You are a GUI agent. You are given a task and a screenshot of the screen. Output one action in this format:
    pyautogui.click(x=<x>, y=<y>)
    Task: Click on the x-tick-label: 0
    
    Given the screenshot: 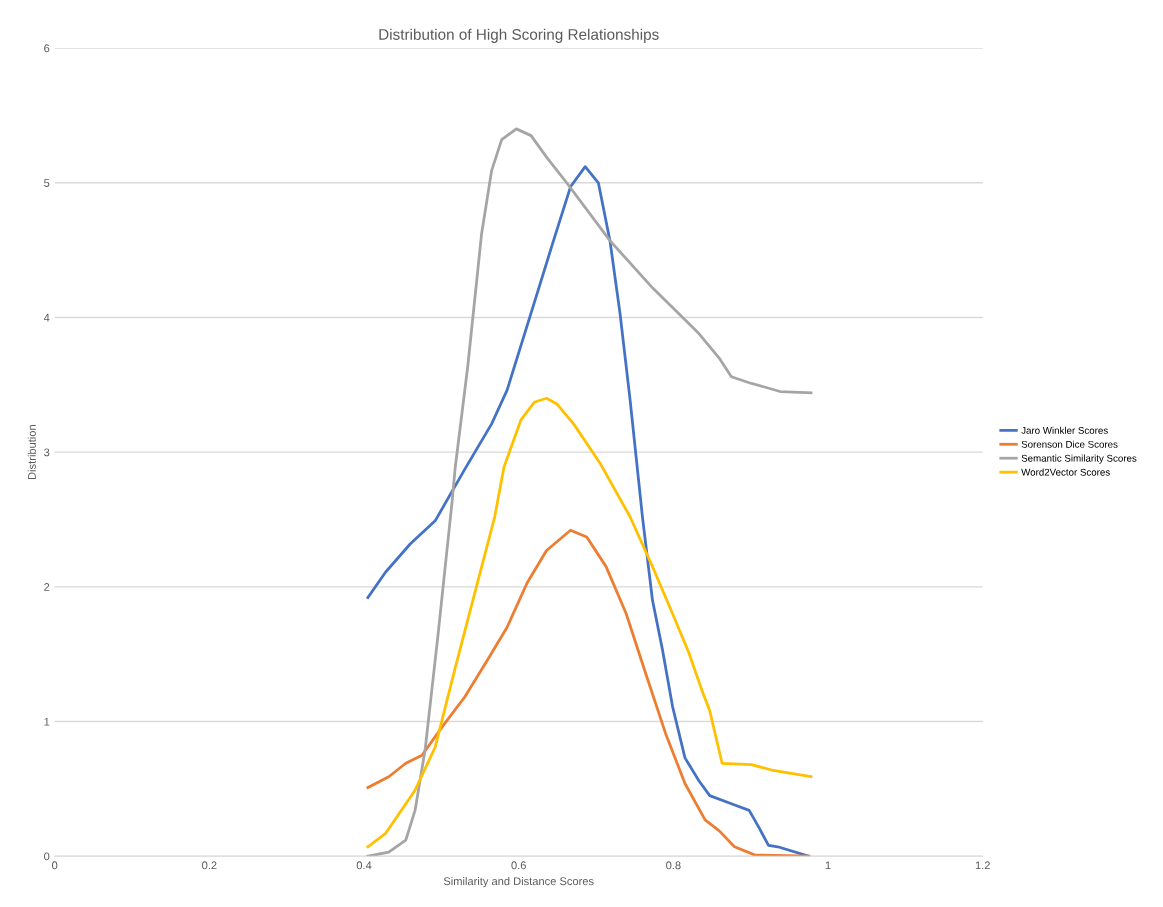 What is the action you would take?
    pyautogui.click(x=55, y=865)
    